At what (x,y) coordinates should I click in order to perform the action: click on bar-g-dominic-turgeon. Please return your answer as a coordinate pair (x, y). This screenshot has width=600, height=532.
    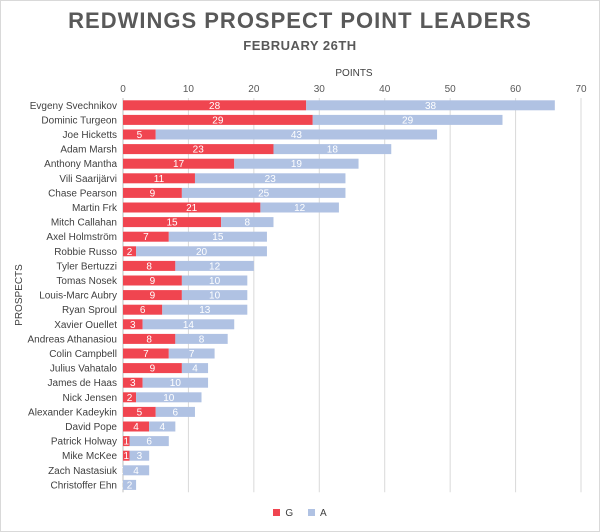
    Looking at the image, I should click on (218, 119).